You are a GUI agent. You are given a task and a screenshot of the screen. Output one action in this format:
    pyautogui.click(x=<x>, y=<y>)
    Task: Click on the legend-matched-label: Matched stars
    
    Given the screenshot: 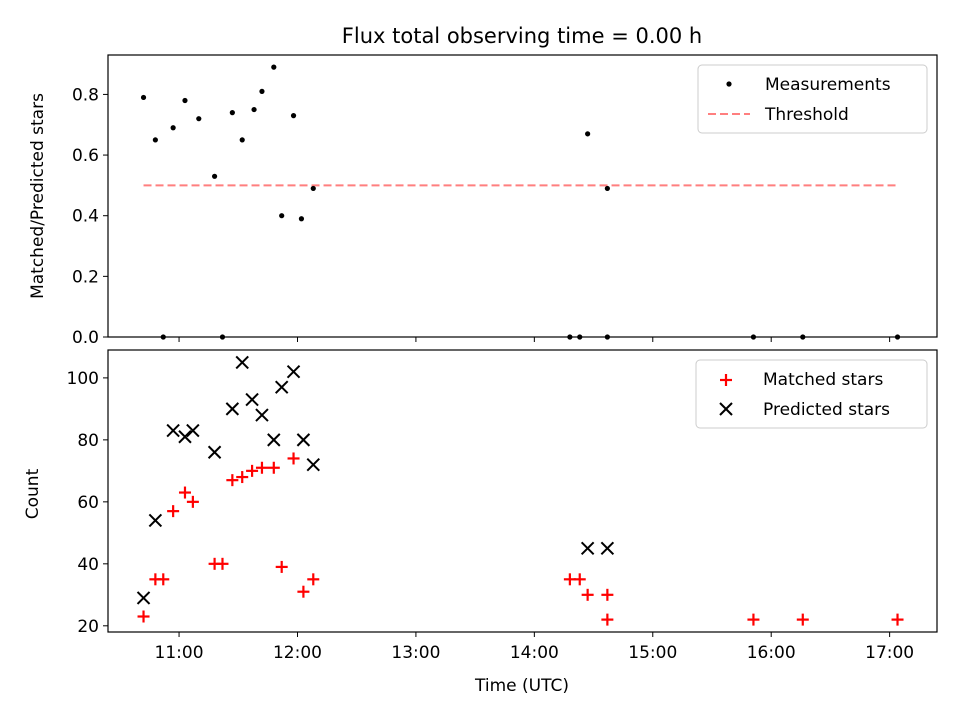 What is the action you would take?
    pyautogui.click(x=823, y=380)
    